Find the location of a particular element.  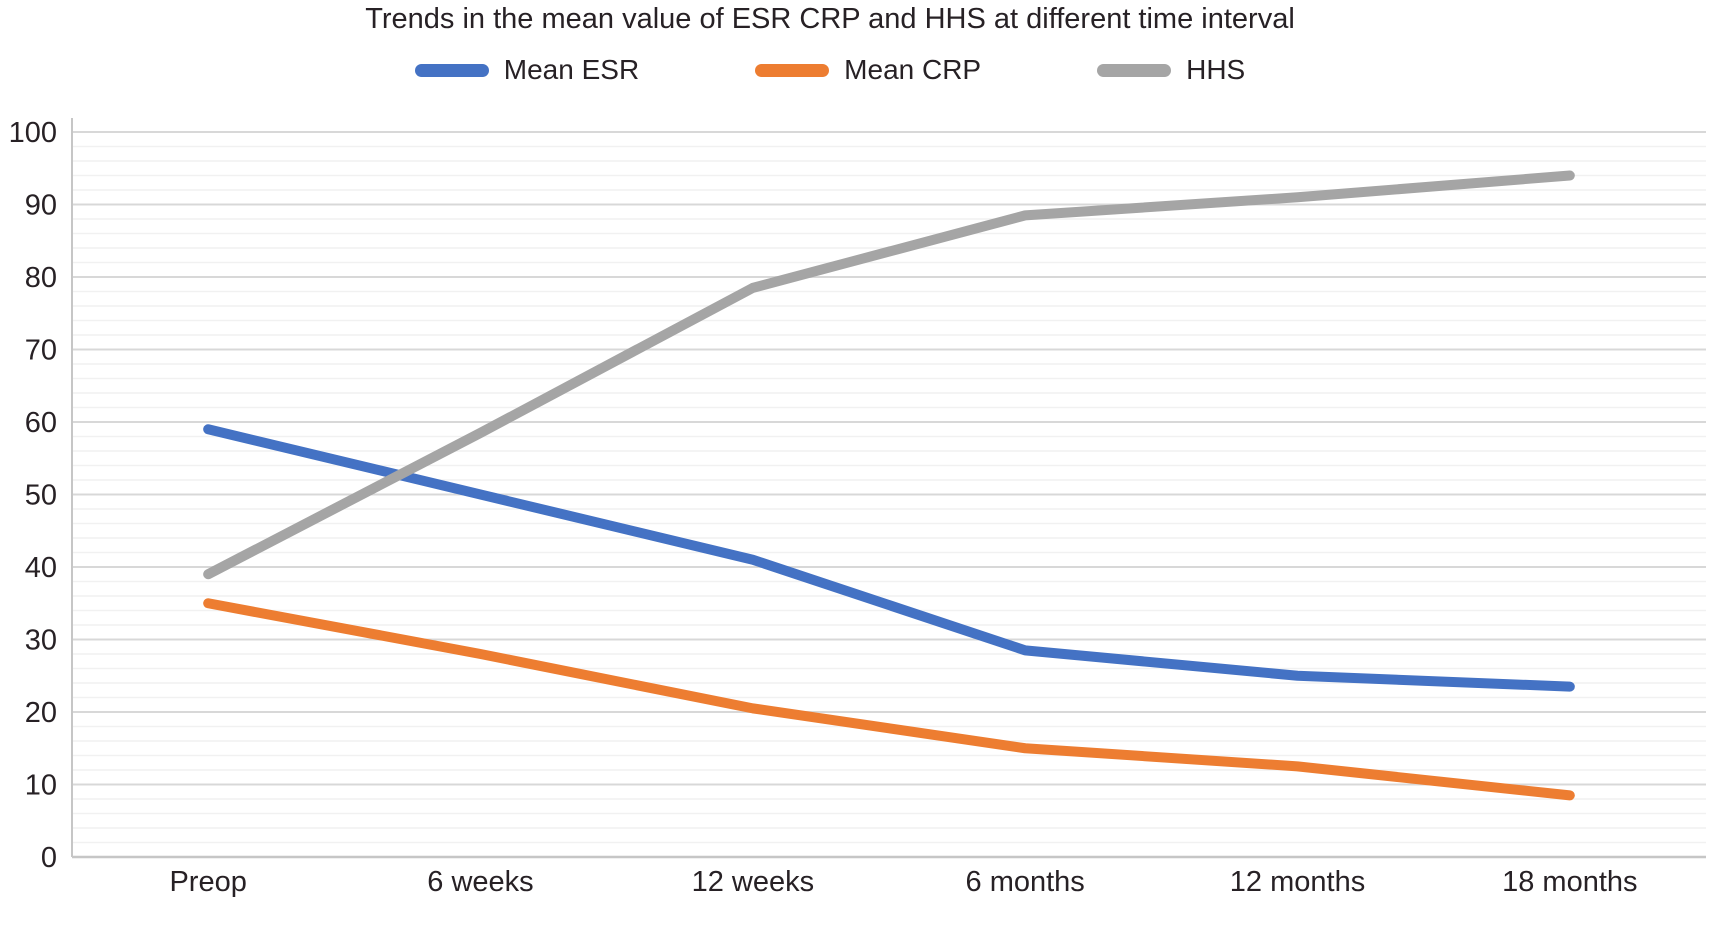

x-tick-label: 6 weeks is located at coordinates (480, 882).